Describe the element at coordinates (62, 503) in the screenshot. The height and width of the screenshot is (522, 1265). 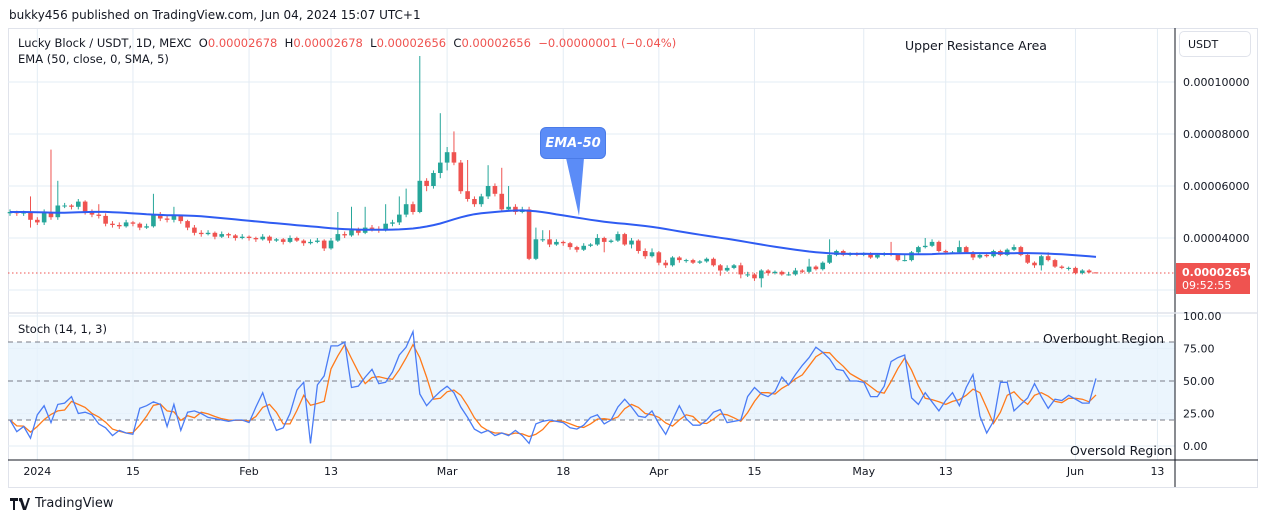
I see `tradingview-logo: TradingView` at that location.